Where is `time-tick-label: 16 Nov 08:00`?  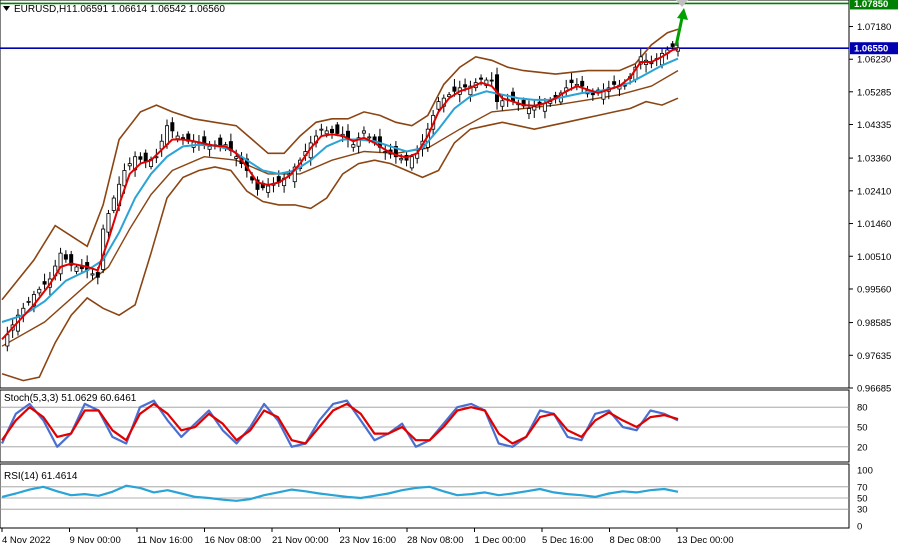
time-tick-label: 16 Nov 08:00 is located at coordinates (233, 540).